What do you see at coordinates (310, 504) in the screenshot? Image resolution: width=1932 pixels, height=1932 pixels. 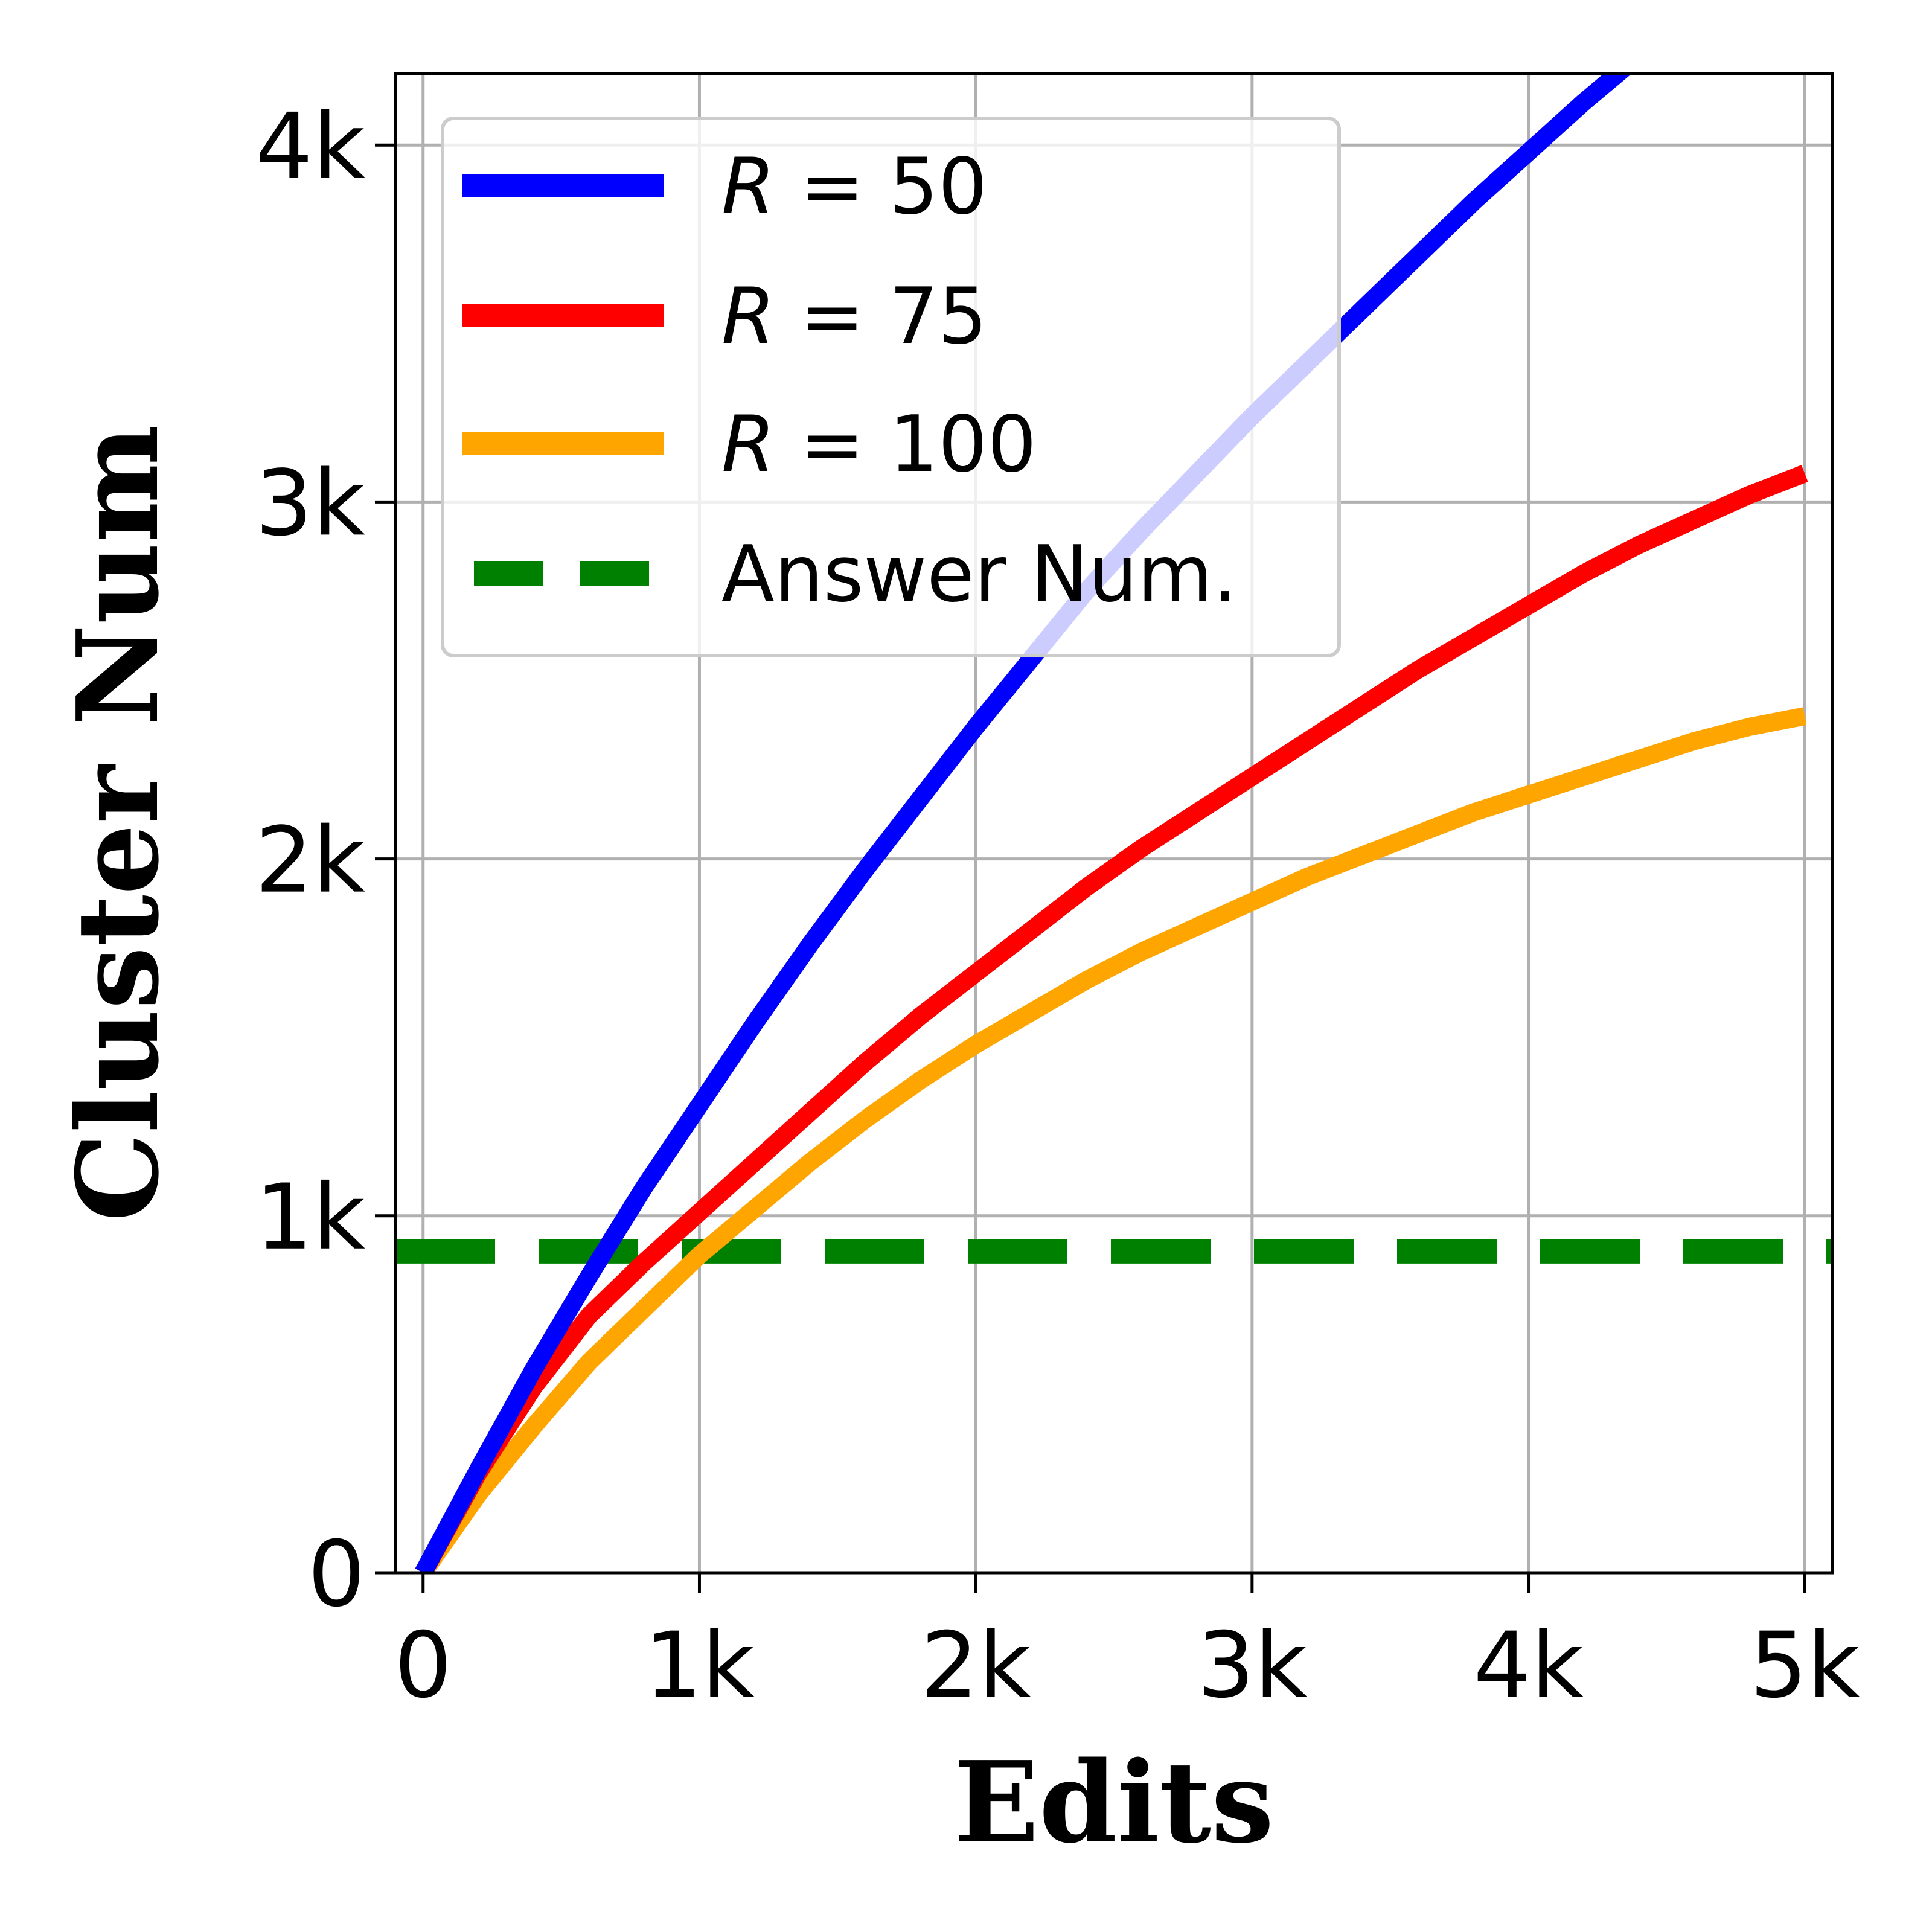 I see `y-tick-label: 3k` at bounding box center [310, 504].